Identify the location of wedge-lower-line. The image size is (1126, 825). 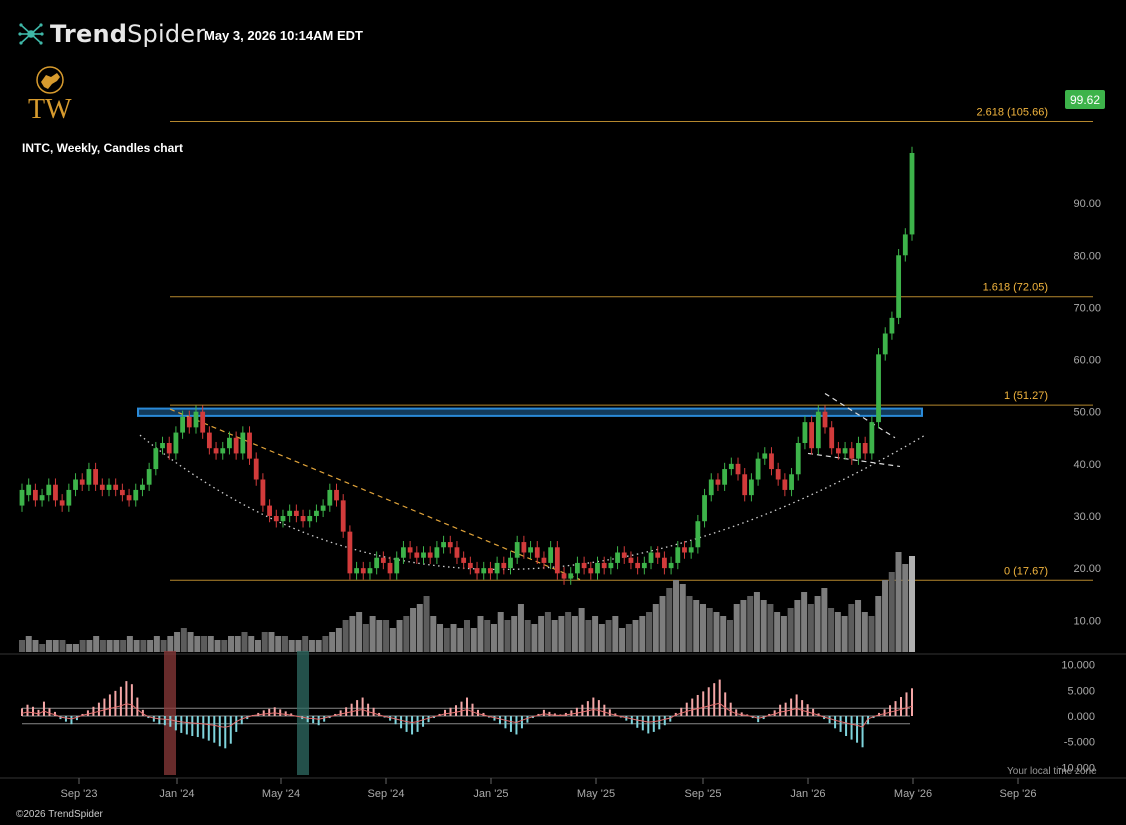
(854, 460).